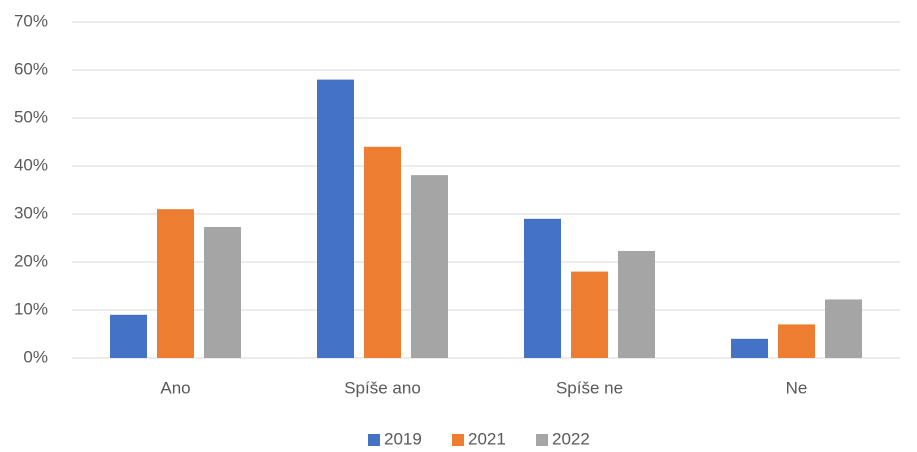 Image resolution: width=917 pixels, height=452 pixels. I want to click on x-tick-label: Spíše ano, so click(382, 387).